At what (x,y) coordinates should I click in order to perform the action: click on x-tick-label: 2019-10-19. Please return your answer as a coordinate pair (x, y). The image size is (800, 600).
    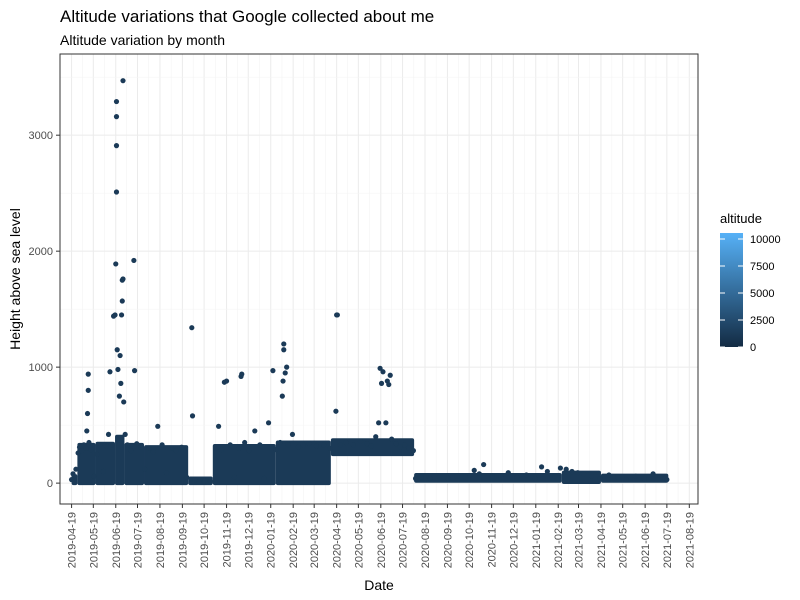
    Looking at the image, I should click on (205, 540).